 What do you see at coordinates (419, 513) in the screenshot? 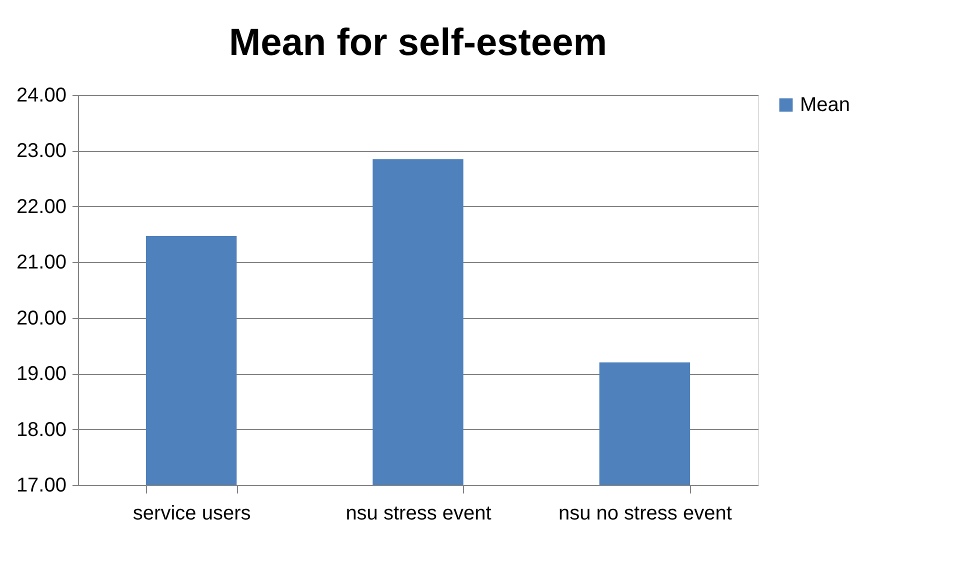
I see `x-tick-label: nsu stress event` at bounding box center [419, 513].